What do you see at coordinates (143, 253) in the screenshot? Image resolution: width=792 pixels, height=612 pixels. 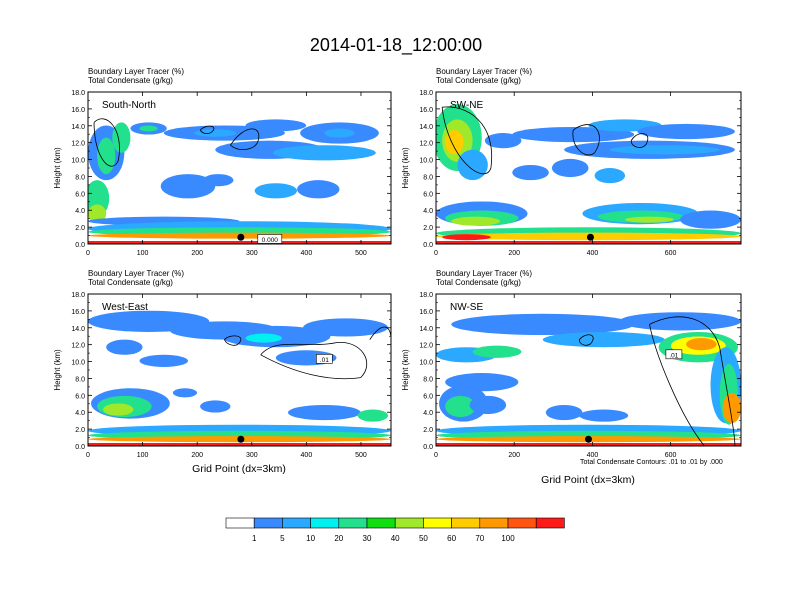 I see `x-tick-label: 100` at bounding box center [143, 253].